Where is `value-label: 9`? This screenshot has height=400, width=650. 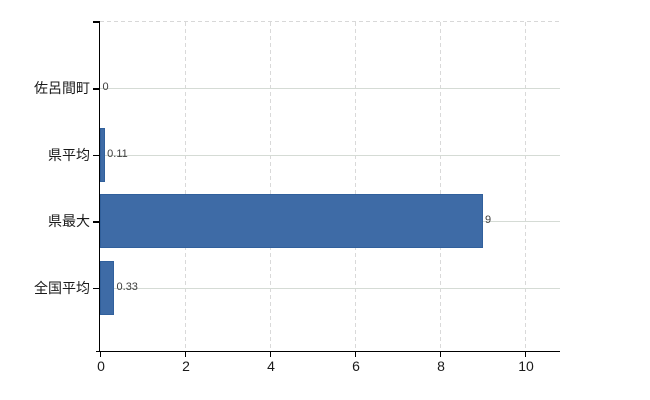 value-label: 9 is located at coordinates (488, 220).